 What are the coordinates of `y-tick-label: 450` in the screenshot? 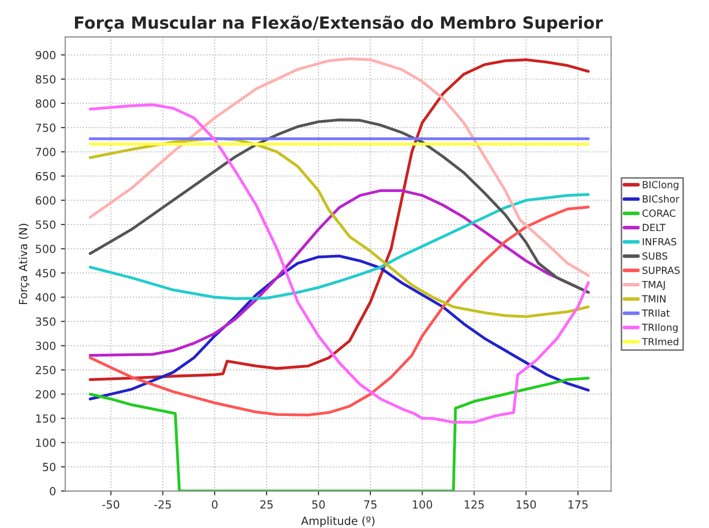 It's located at (46, 273).